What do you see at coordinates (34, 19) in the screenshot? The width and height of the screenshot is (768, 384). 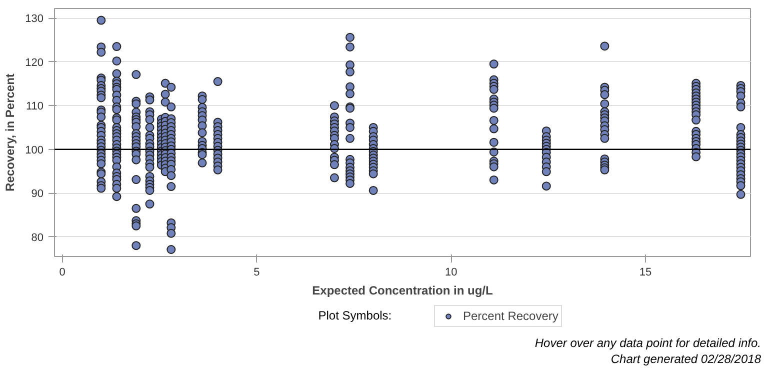 I see `y-tick-label: 130` at bounding box center [34, 19].